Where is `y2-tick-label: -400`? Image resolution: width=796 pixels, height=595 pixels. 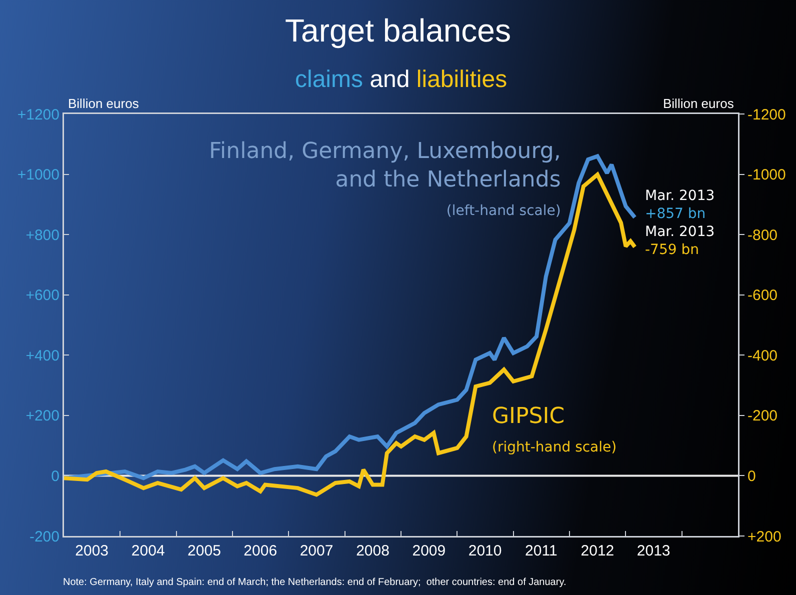 y2-tick-label: -400 is located at coordinates (763, 355).